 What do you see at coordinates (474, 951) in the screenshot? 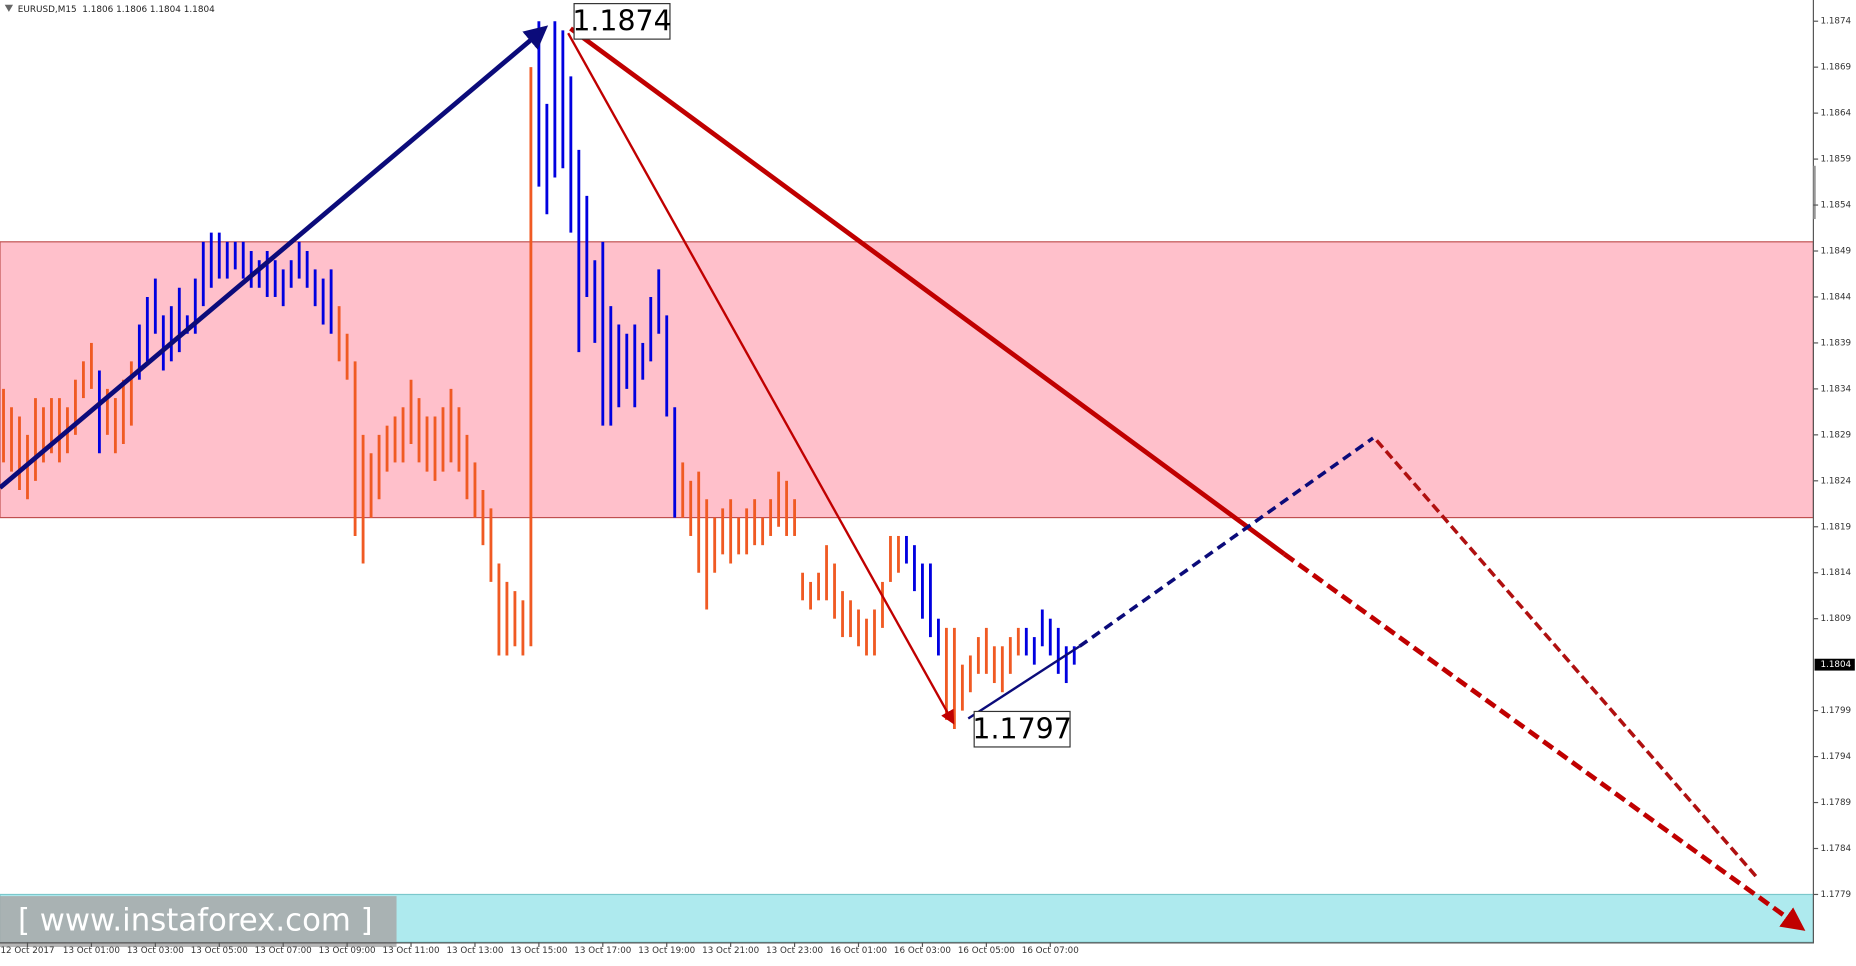
I see `x-tick-label: 13 Oct 13:00` at bounding box center [474, 951].